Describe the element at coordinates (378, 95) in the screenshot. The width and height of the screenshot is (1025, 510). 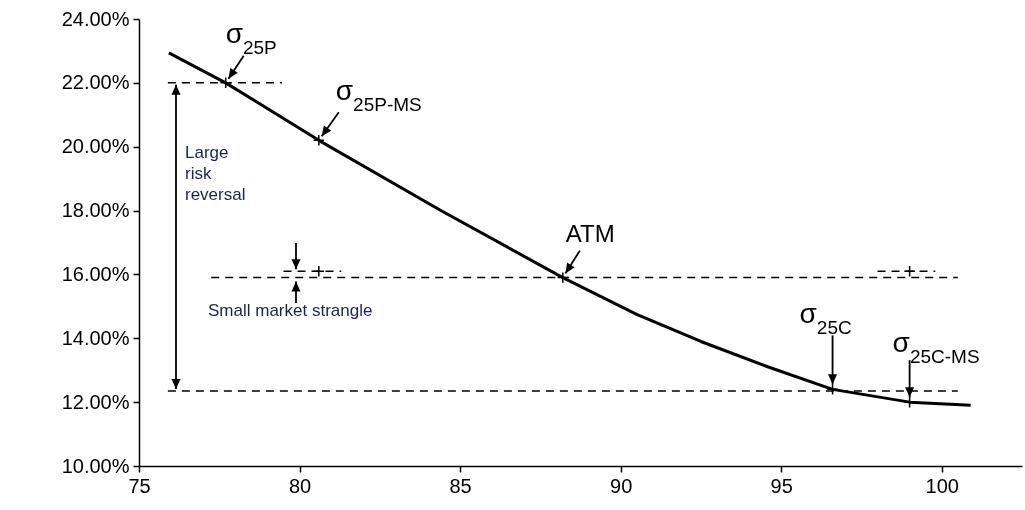
I see `annotation: σ$_{25P-MS}$` at that location.